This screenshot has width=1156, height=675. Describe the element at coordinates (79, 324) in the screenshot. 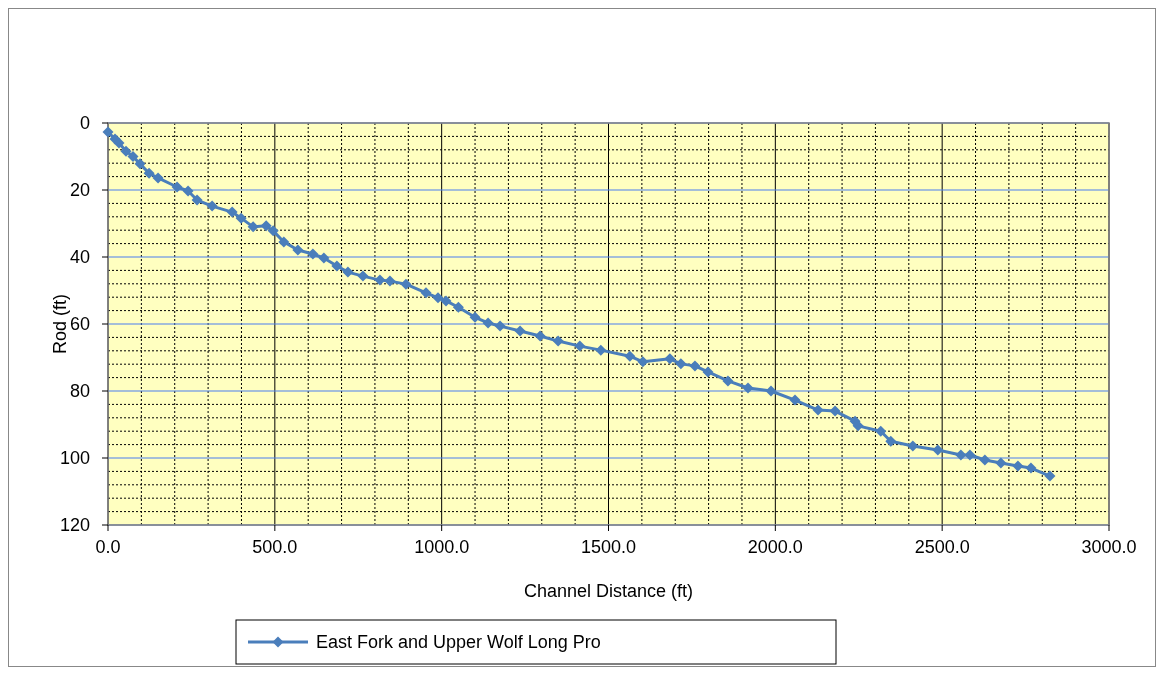

I see `y-tick-label: 60` at that location.